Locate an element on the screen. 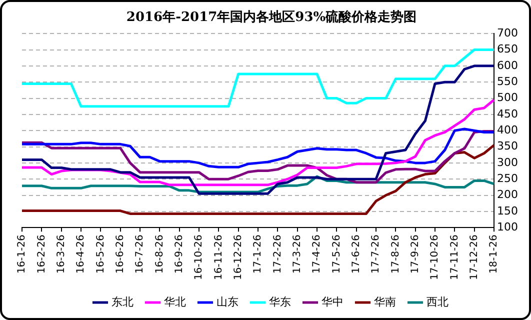 The image size is (531, 320). x-tick-label: 16-1-26 is located at coordinates (22, 254).